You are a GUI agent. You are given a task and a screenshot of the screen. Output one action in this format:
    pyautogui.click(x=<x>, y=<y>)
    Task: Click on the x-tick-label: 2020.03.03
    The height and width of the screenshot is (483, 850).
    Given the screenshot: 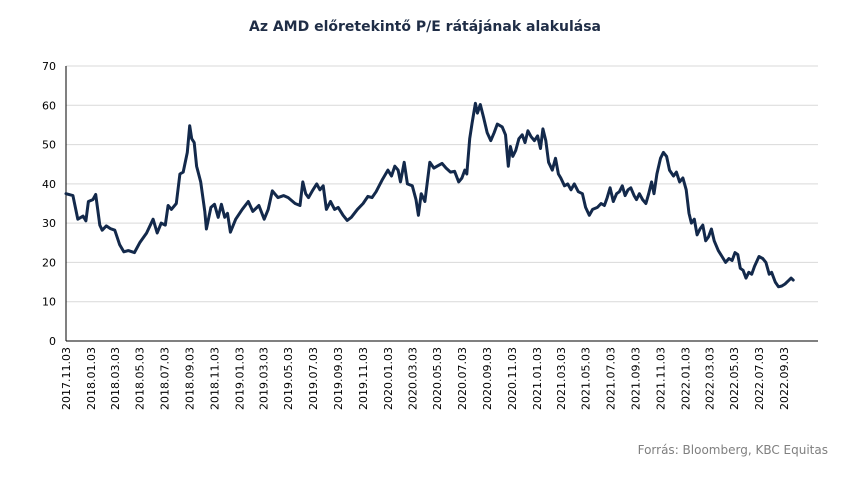 What is the action you would take?
    pyautogui.click(x=412, y=378)
    